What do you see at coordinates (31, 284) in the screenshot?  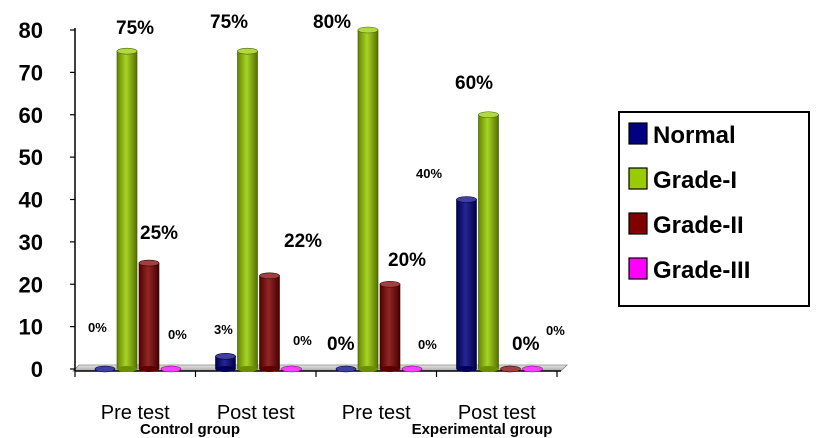 I see `y-tick-label: 20` at bounding box center [31, 284].